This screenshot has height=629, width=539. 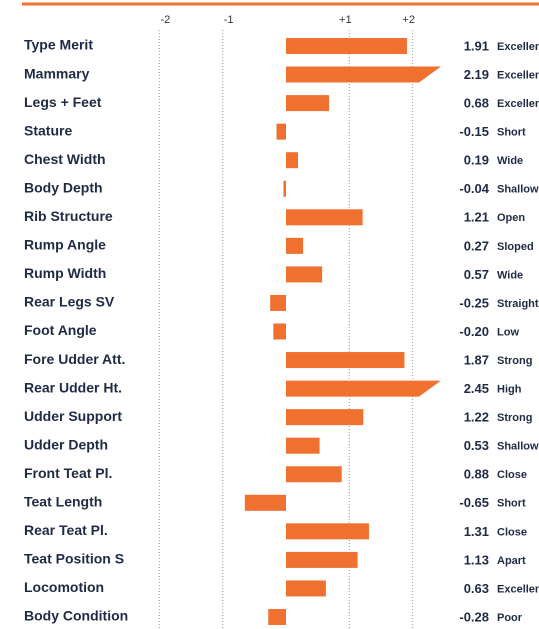 I want to click on value-label: 0.19, so click(x=476, y=160).